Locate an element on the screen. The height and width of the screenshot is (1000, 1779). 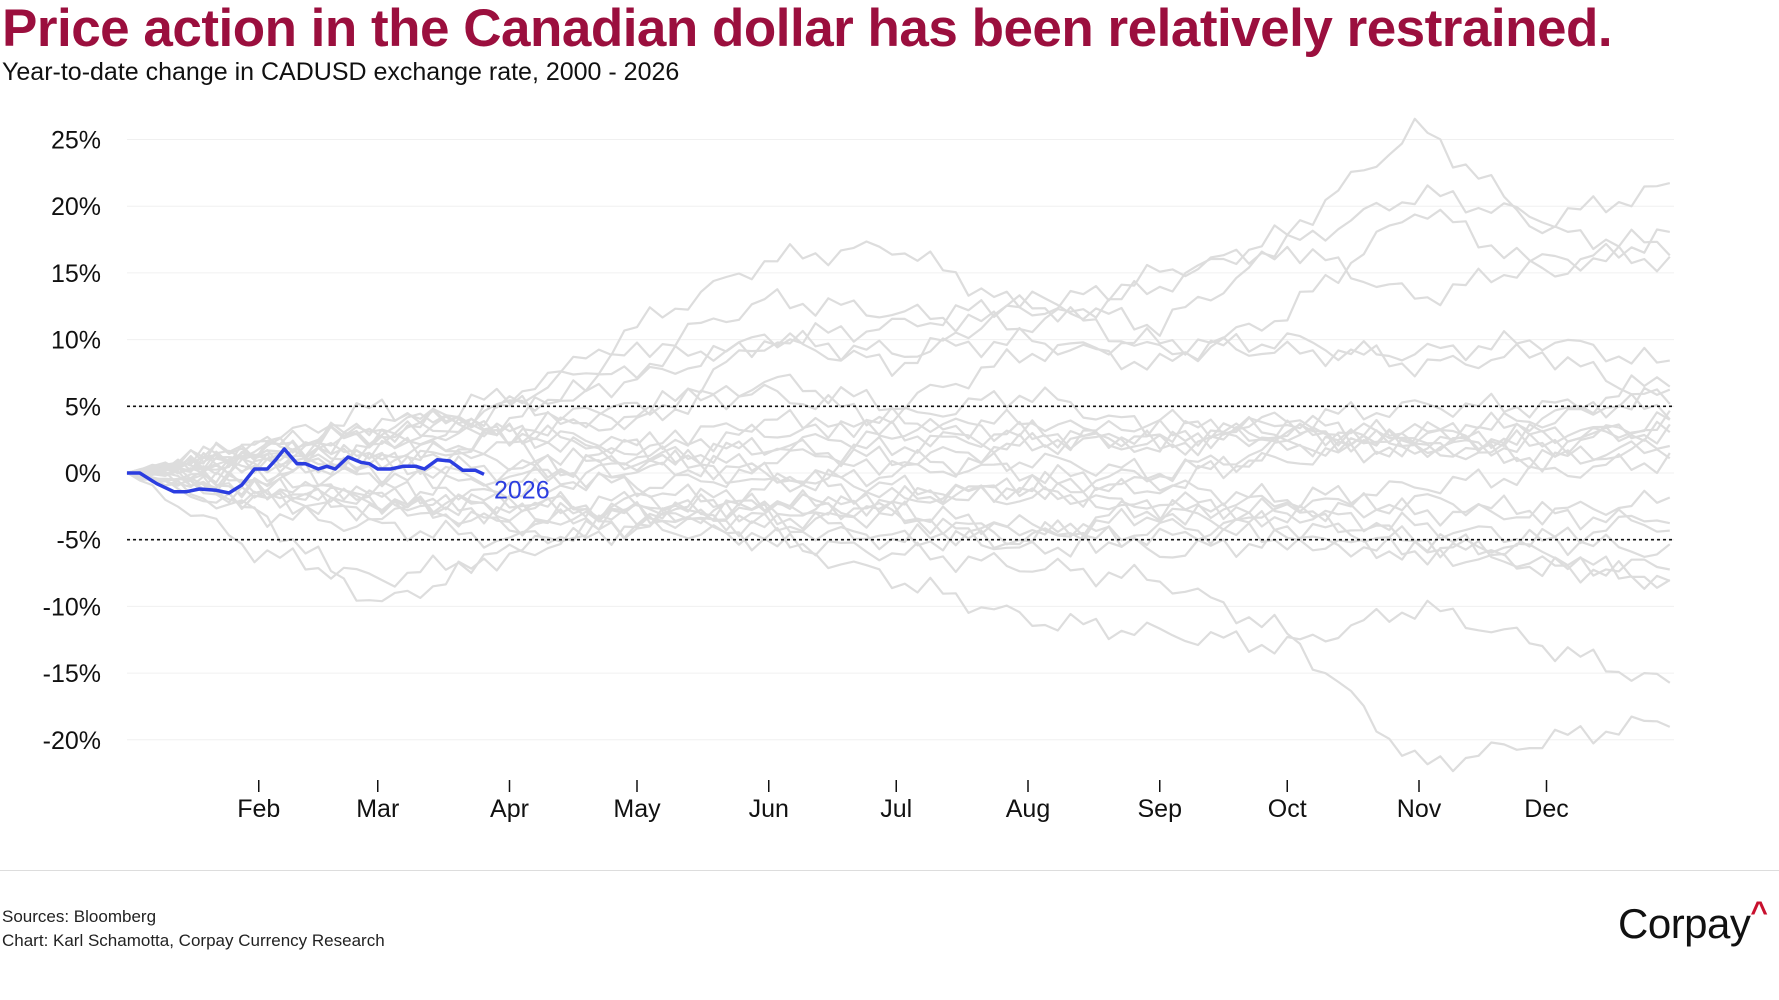
x-tick-label: Sep is located at coordinates (1160, 809).